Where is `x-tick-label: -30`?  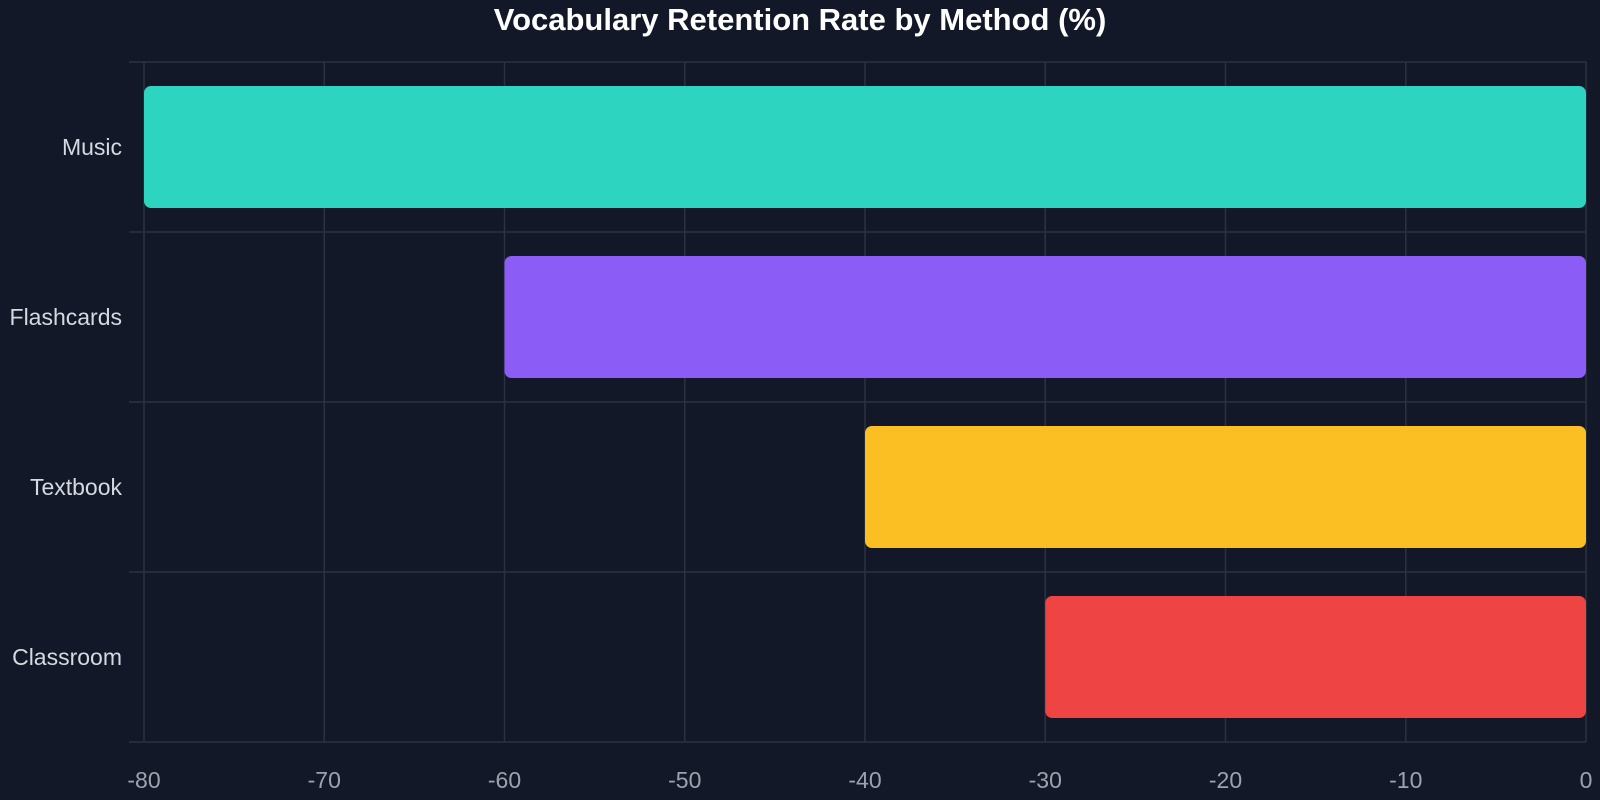 x-tick-label: -30 is located at coordinates (1045, 780).